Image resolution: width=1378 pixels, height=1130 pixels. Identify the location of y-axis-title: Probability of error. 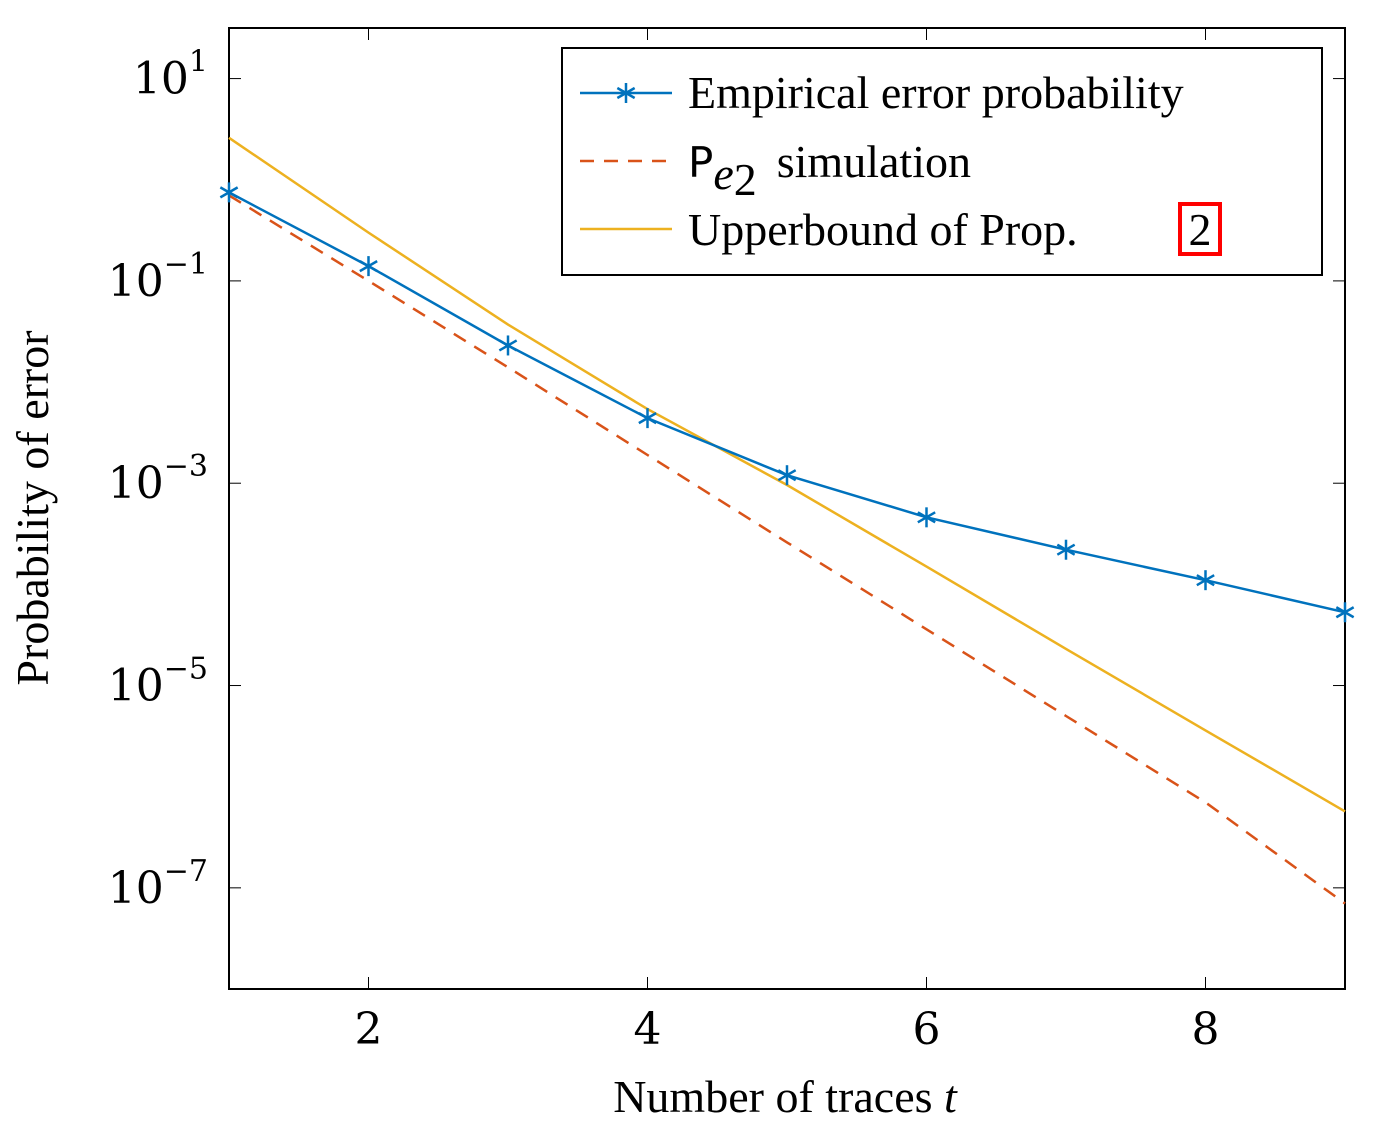
(32, 507).